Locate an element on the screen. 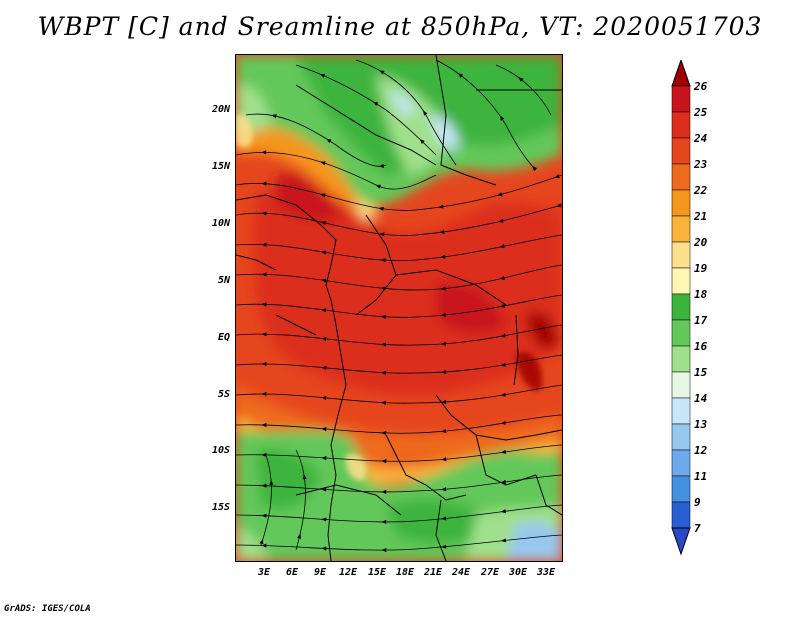 The width and height of the screenshot is (800, 618). colorbar-label: 15 is located at coordinates (701, 372).